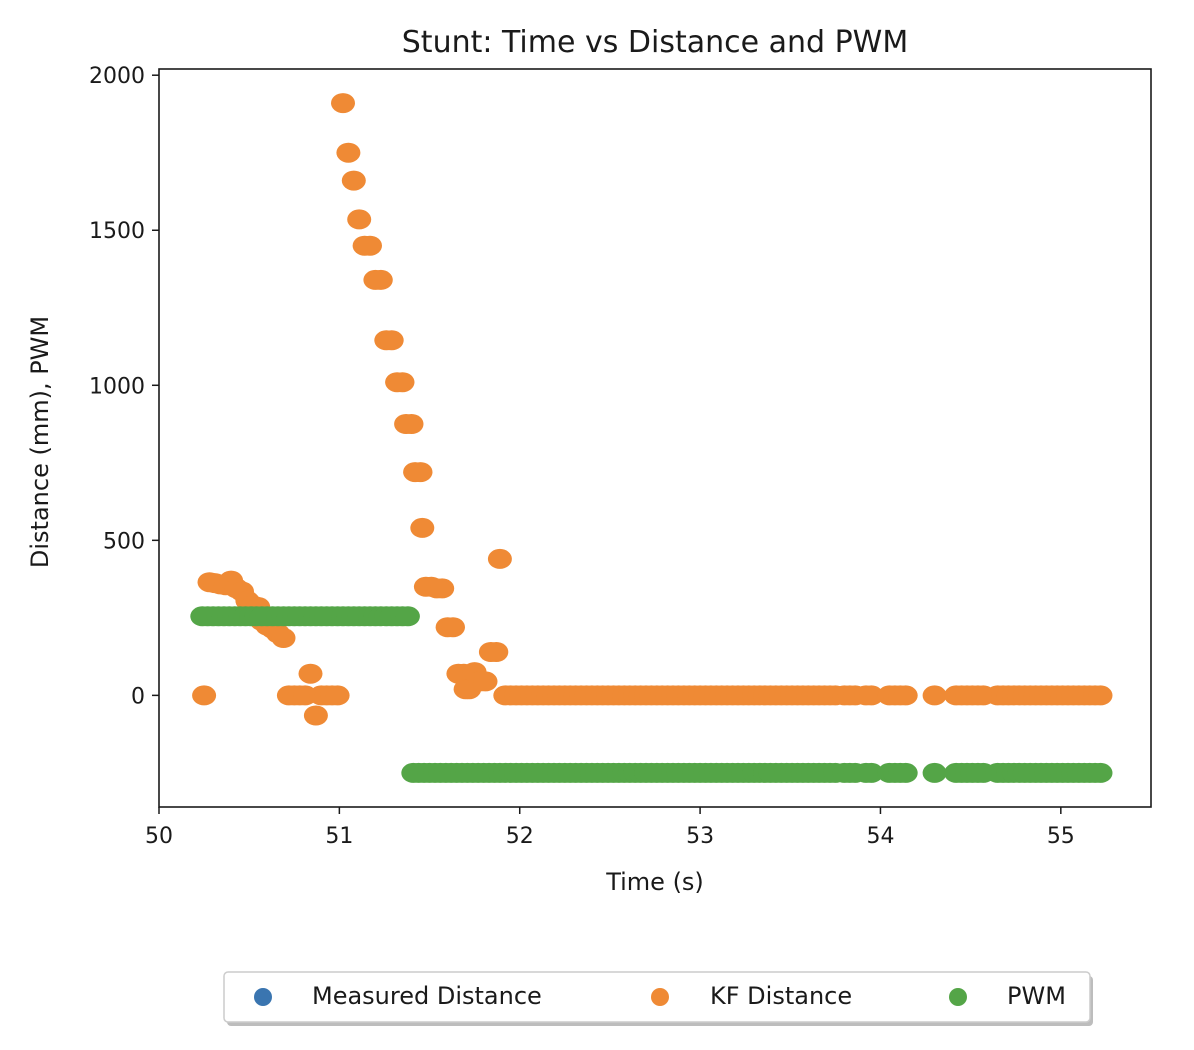 The image size is (1194, 1050). I want to click on y-tick-label: 2000, so click(117, 76).